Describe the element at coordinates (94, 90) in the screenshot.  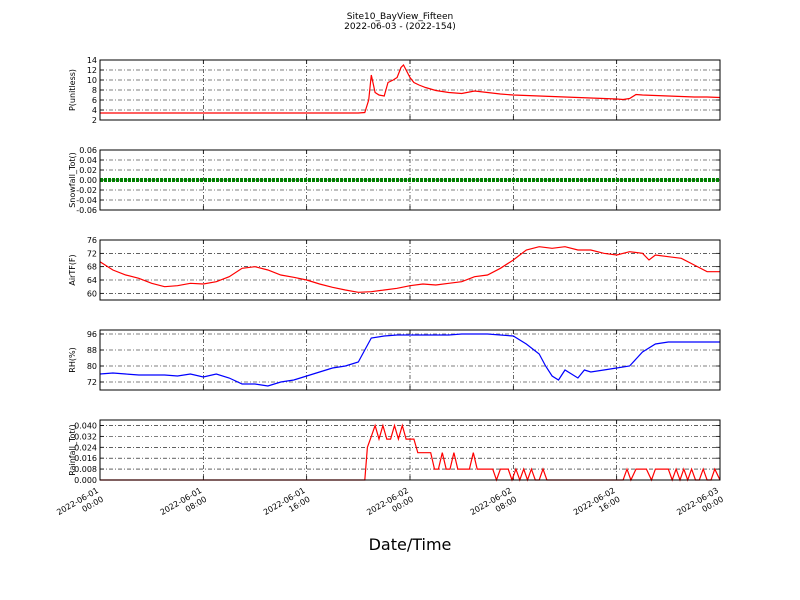
I see `y-tick-label: 8` at that location.